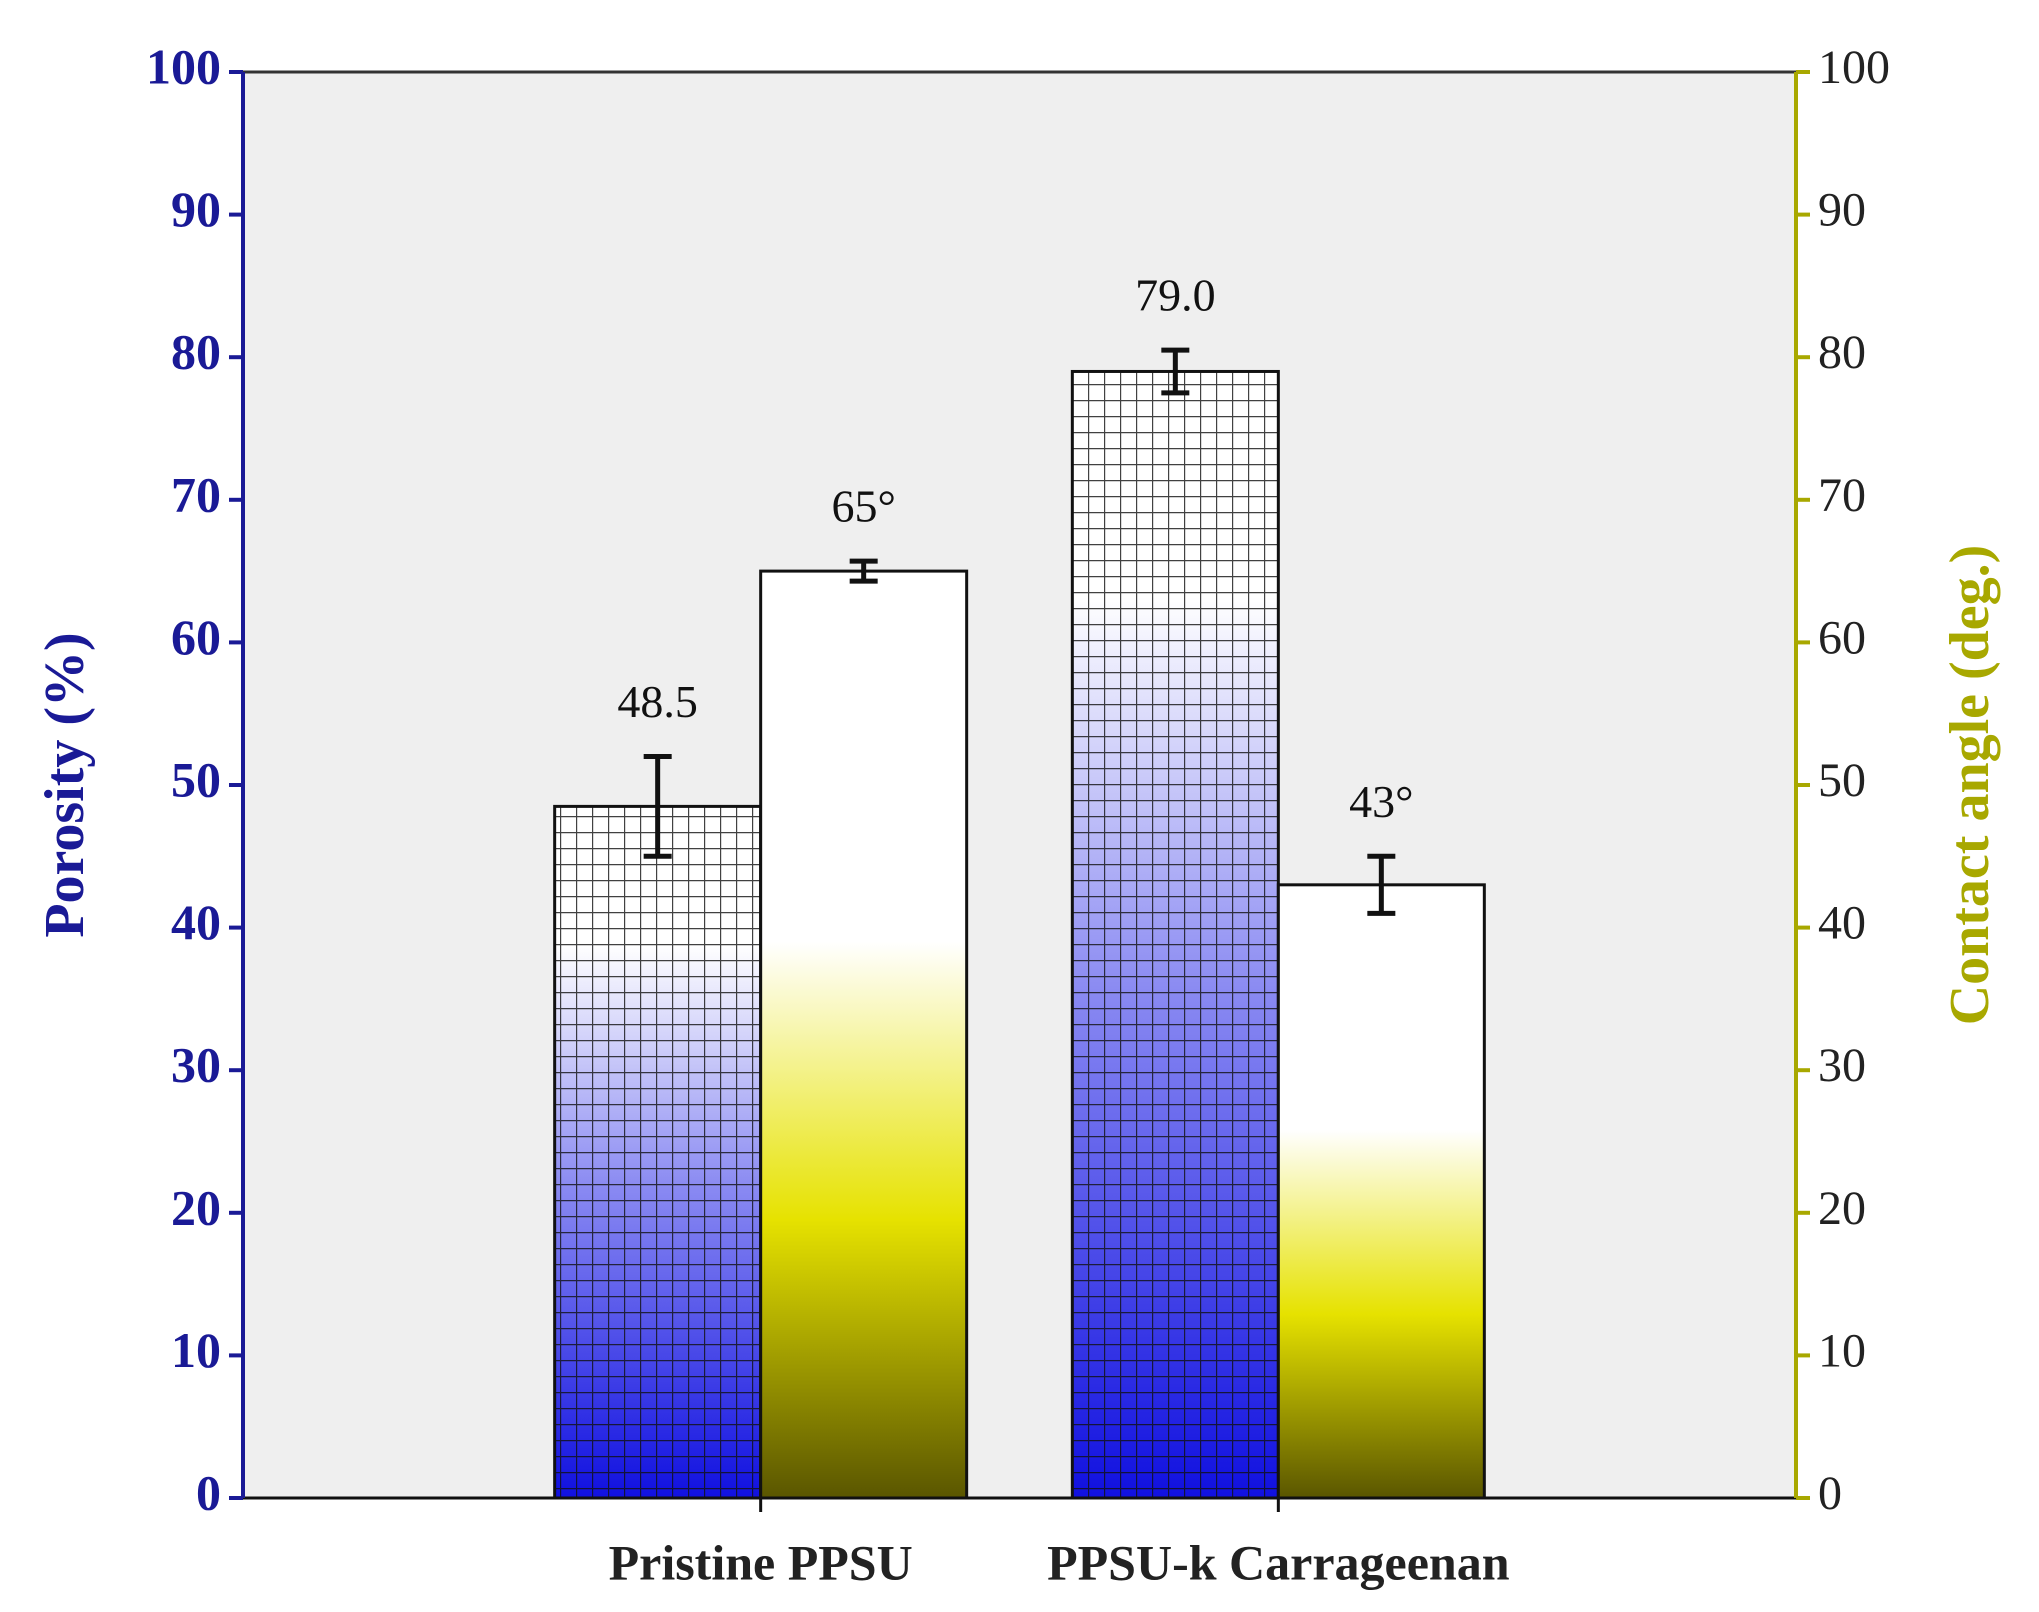  Describe the element at coordinates (1842, 1350) in the screenshot. I see `y2-tick-label: 10` at that location.